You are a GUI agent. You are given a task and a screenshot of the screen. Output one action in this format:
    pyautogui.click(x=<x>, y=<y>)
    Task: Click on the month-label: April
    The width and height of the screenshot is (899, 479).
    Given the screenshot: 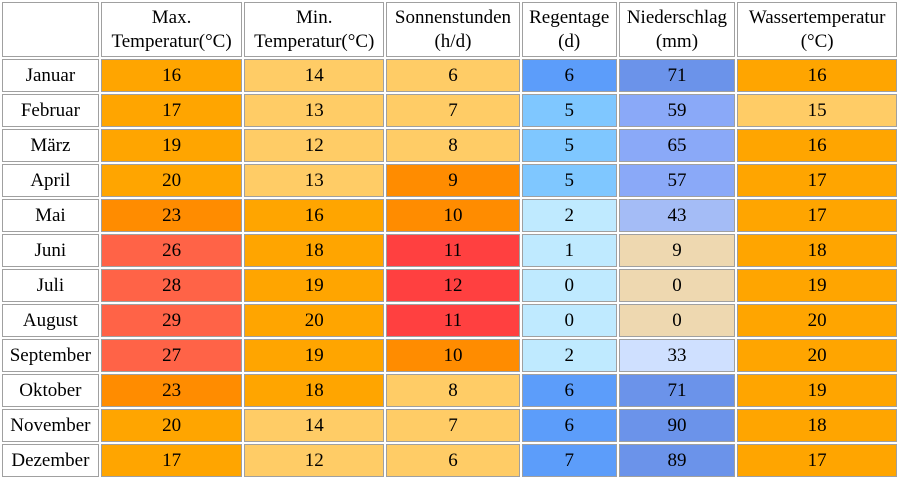 What is the action you would take?
    pyautogui.click(x=50, y=180)
    